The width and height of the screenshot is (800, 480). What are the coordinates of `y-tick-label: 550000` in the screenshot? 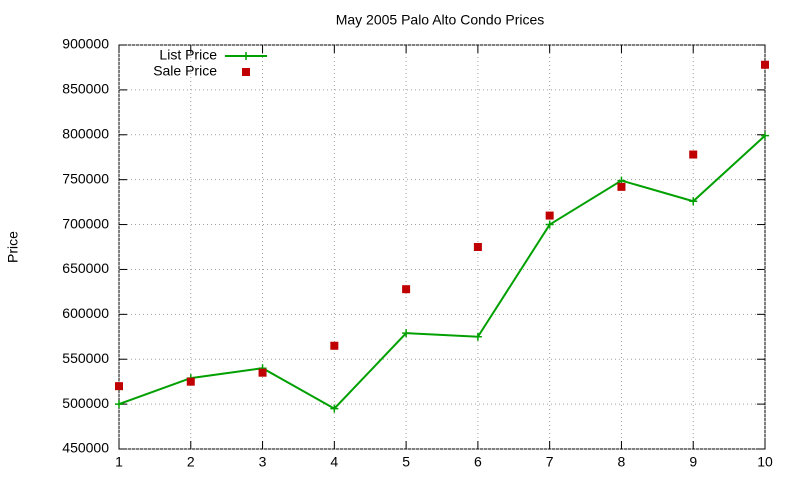 It's located at (85, 358).